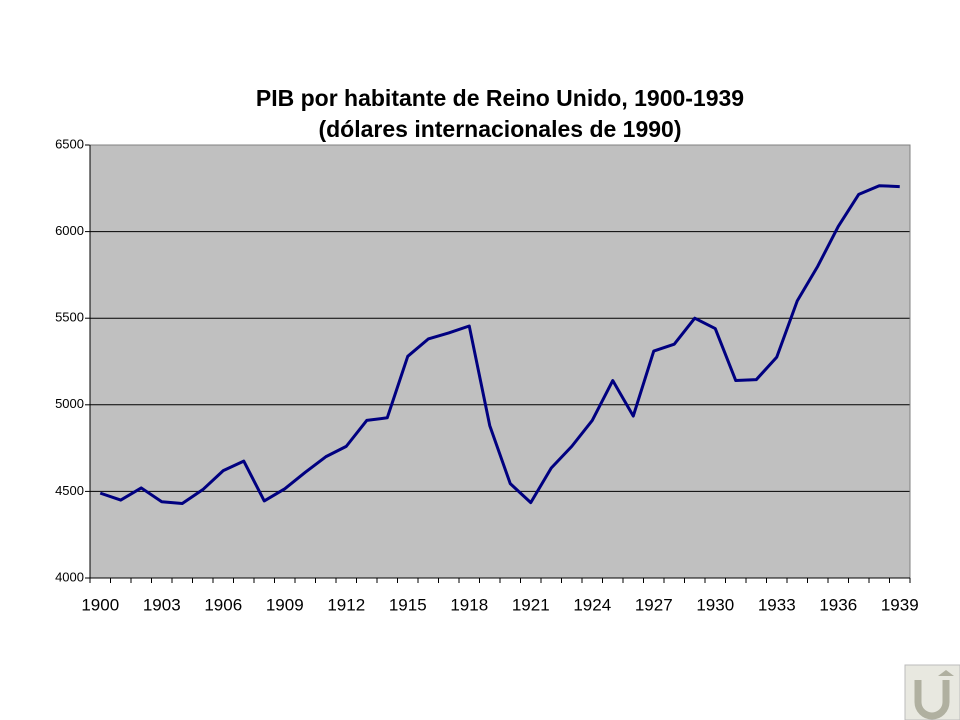 The height and width of the screenshot is (720, 960). What do you see at coordinates (777, 604) in the screenshot?
I see `x-tick-label: 1933` at bounding box center [777, 604].